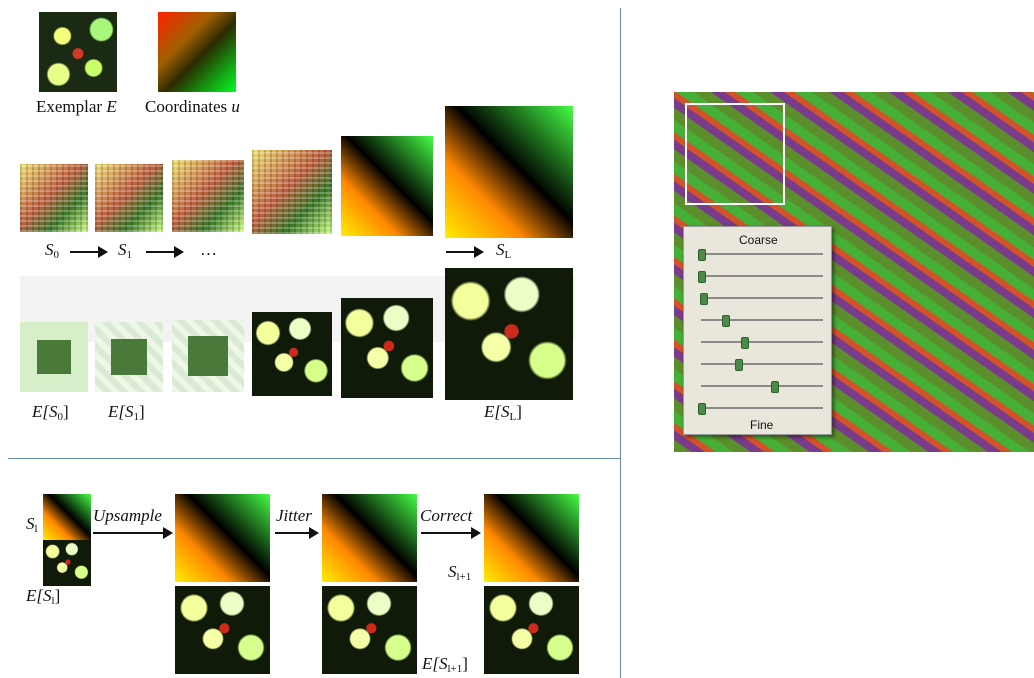  What do you see at coordinates (52, 250) in the screenshot?
I see `label-s0: S0` at bounding box center [52, 250].